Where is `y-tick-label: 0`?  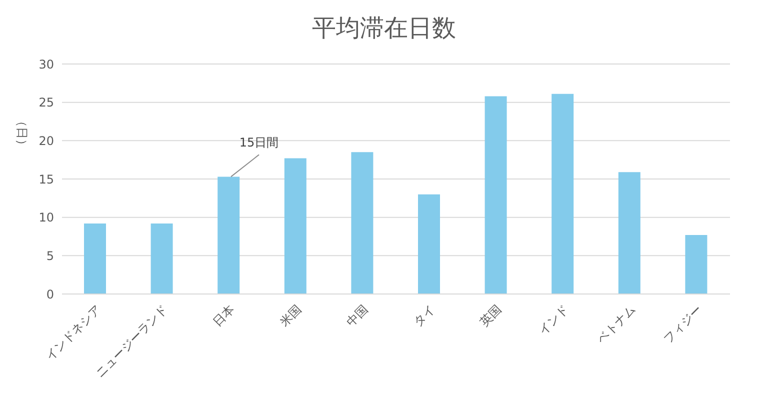
y-tick-label: 0 is located at coordinates (50, 294).